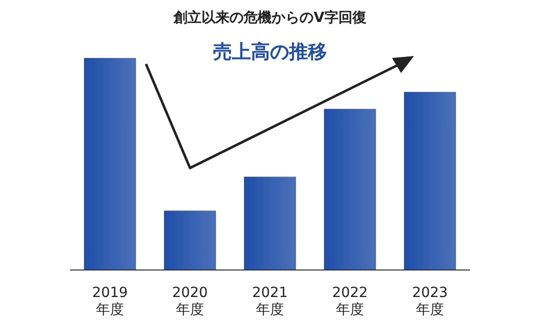 Image resolution: width=540 pixels, height=321 pixels. Describe the element at coordinates (350, 301) in the screenshot. I see `x-tick-label: 2022 年度` at that location.